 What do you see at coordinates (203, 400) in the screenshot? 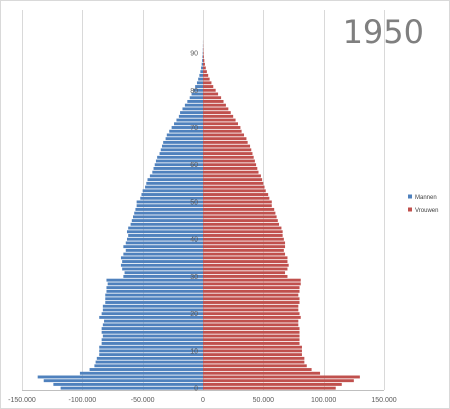
I see `x-tick-label-3: 0` at bounding box center [203, 400].